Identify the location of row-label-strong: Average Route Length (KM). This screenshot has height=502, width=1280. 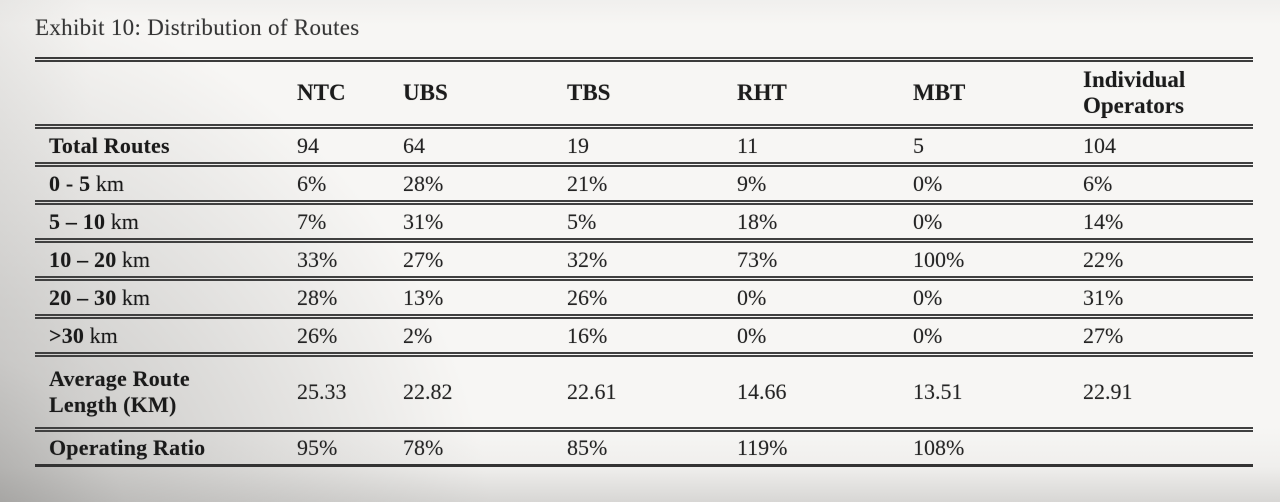
(119, 391).